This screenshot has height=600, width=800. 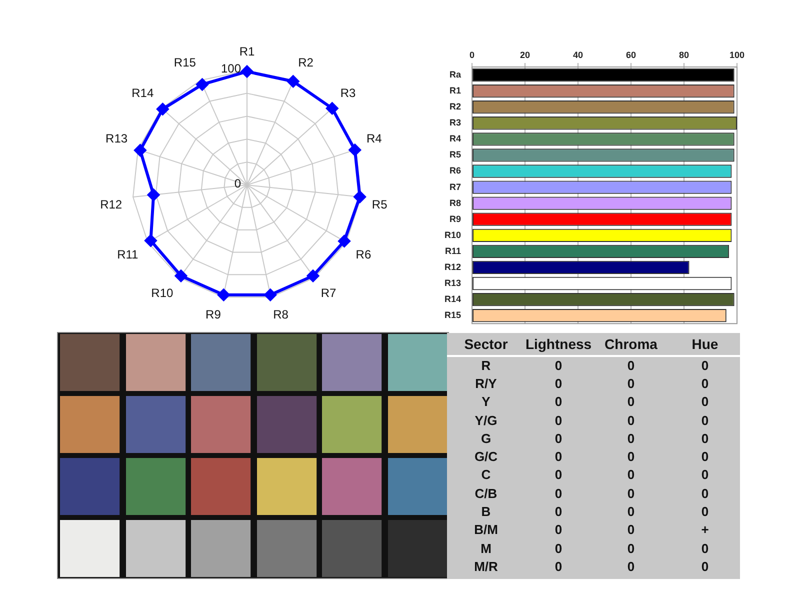 I want to click on spoke-label: R6, so click(x=364, y=254).